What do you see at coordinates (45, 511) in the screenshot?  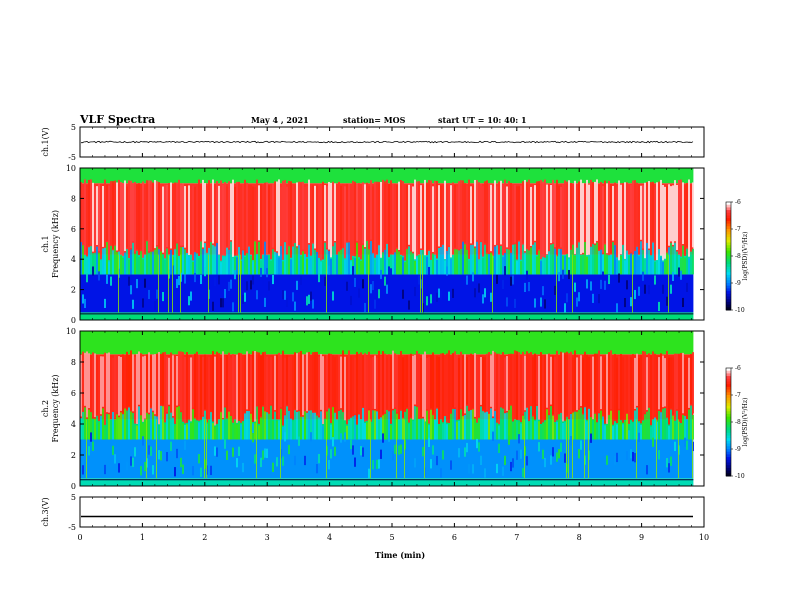 I see `y-axis-label: ch.3(V)` at bounding box center [45, 511].